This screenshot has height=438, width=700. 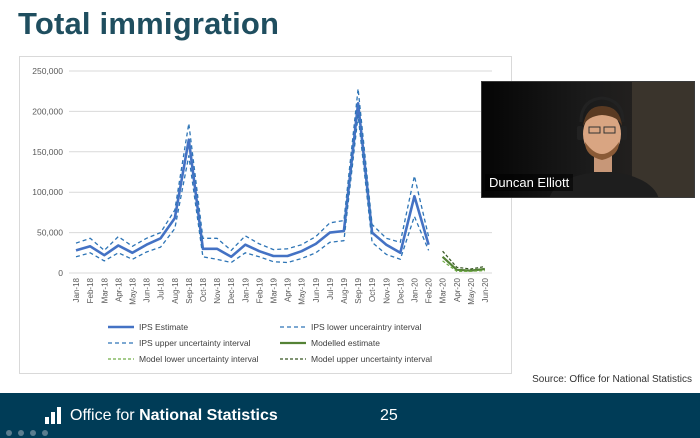 I want to click on x-tick-label: Dec-19, so click(x=400, y=290).